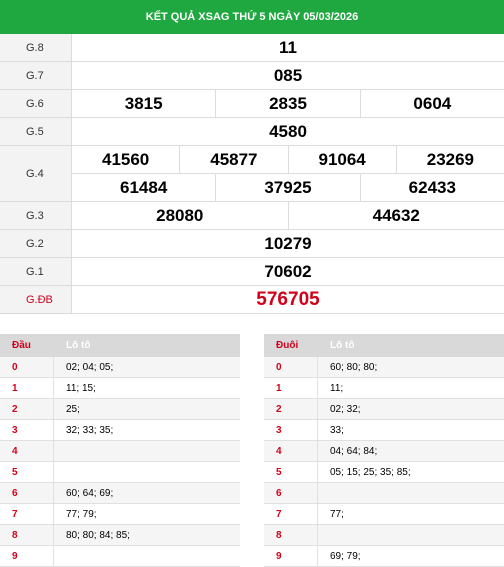 The width and height of the screenshot is (504, 567). Describe the element at coordinates (291, 367) in the screenshot. I see `duoi-digit: 0` at that location.